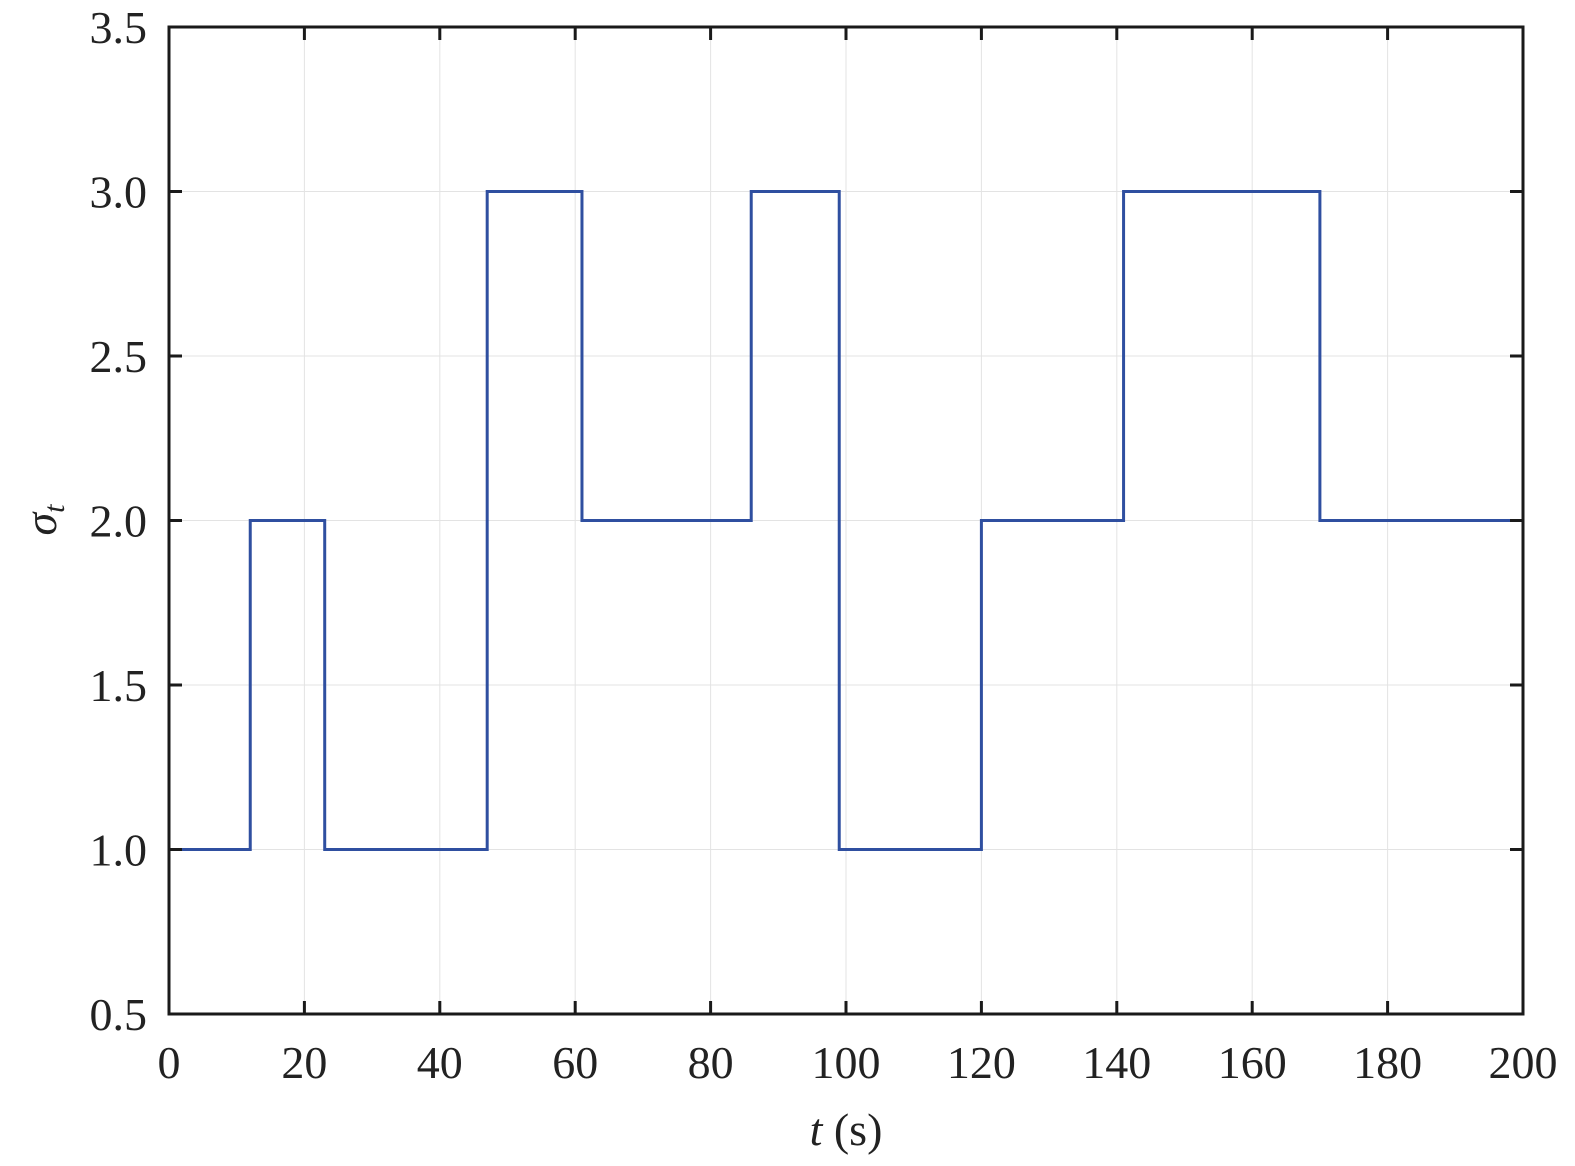 Image resolution: width=1575 pixels, height=1166 pixels. Describe the element at coordinates (575, 1062) in the screenshot. I see `x-tick-label: 60` at that location.